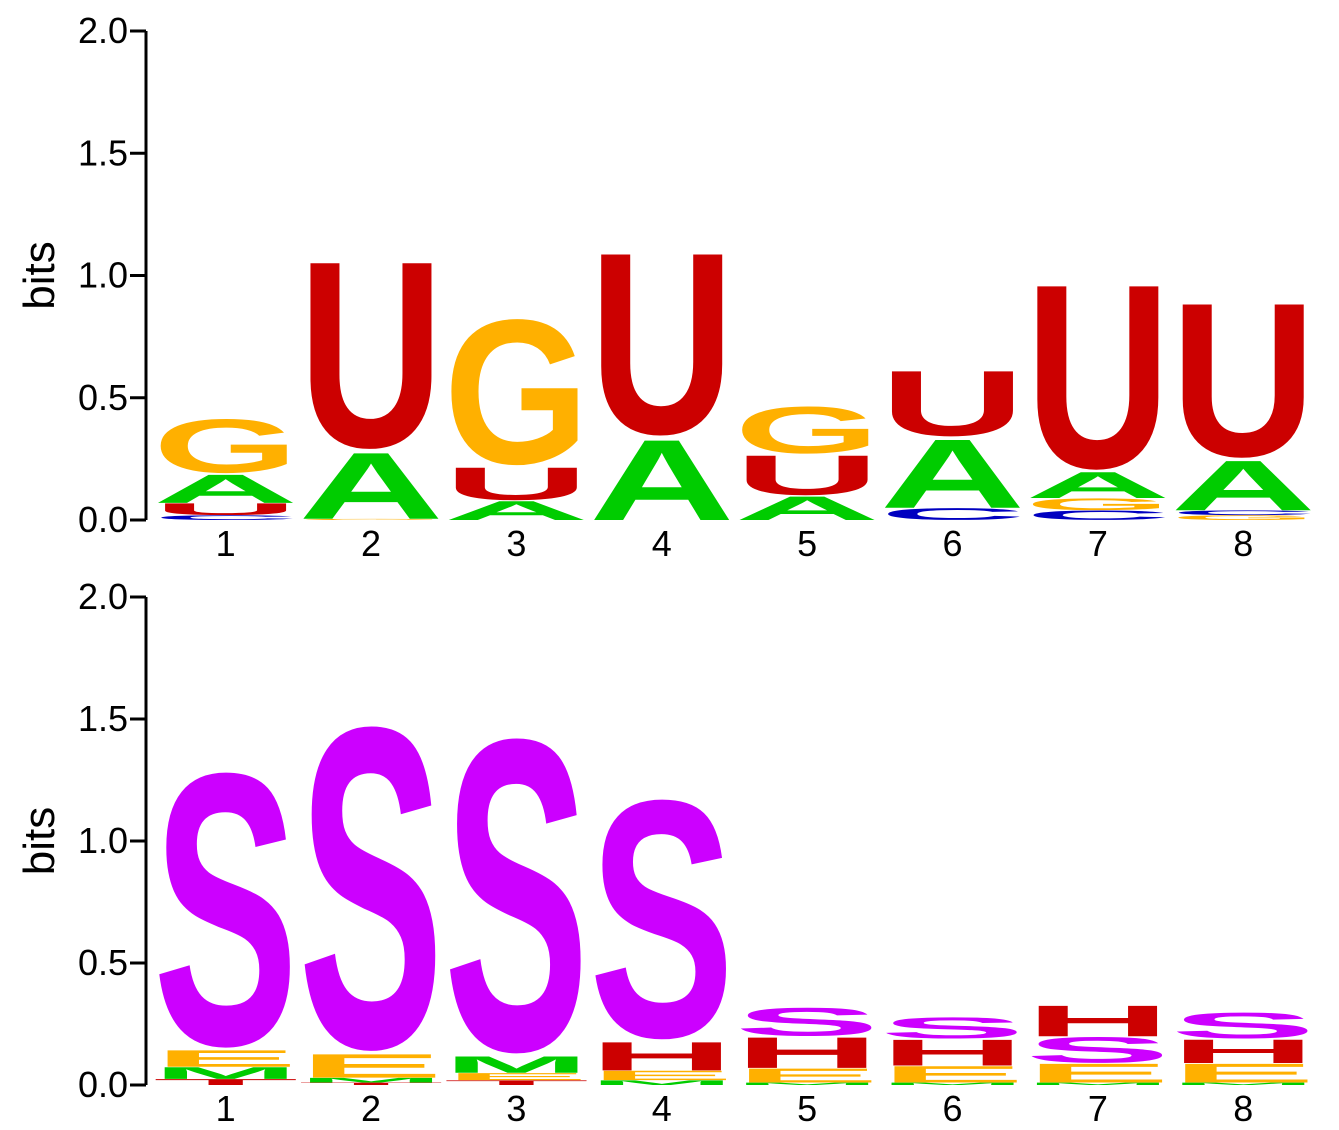 This screenshot has width=1339, height=1130. What do you see at coordinates (1243, 512) in the screenshot?
I see `logo-glyph-C-pos8: C` at bounding box center [1243, 512].